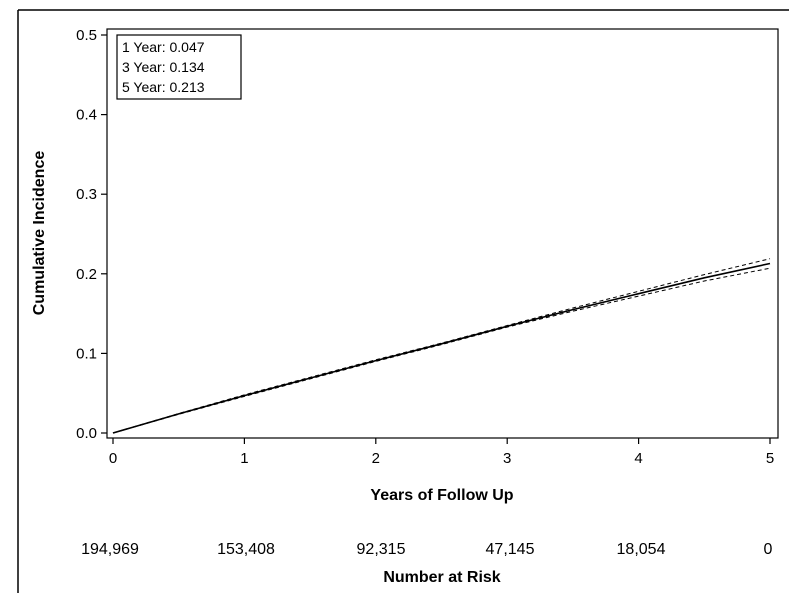  What do you see at coordinates (113, 458) in the screenshot?
I see `x-tick-label: 0` at bounding box center [113, 458].